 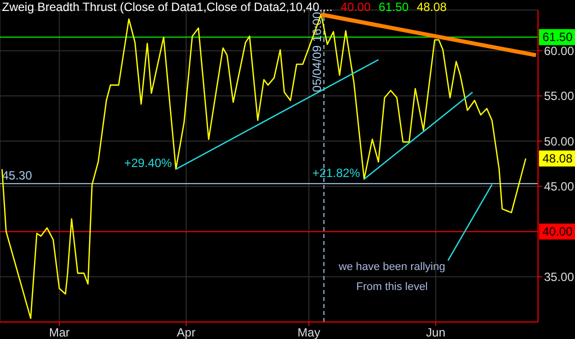 I want to click on data-label: 48.08, so click(x=557, y=158).